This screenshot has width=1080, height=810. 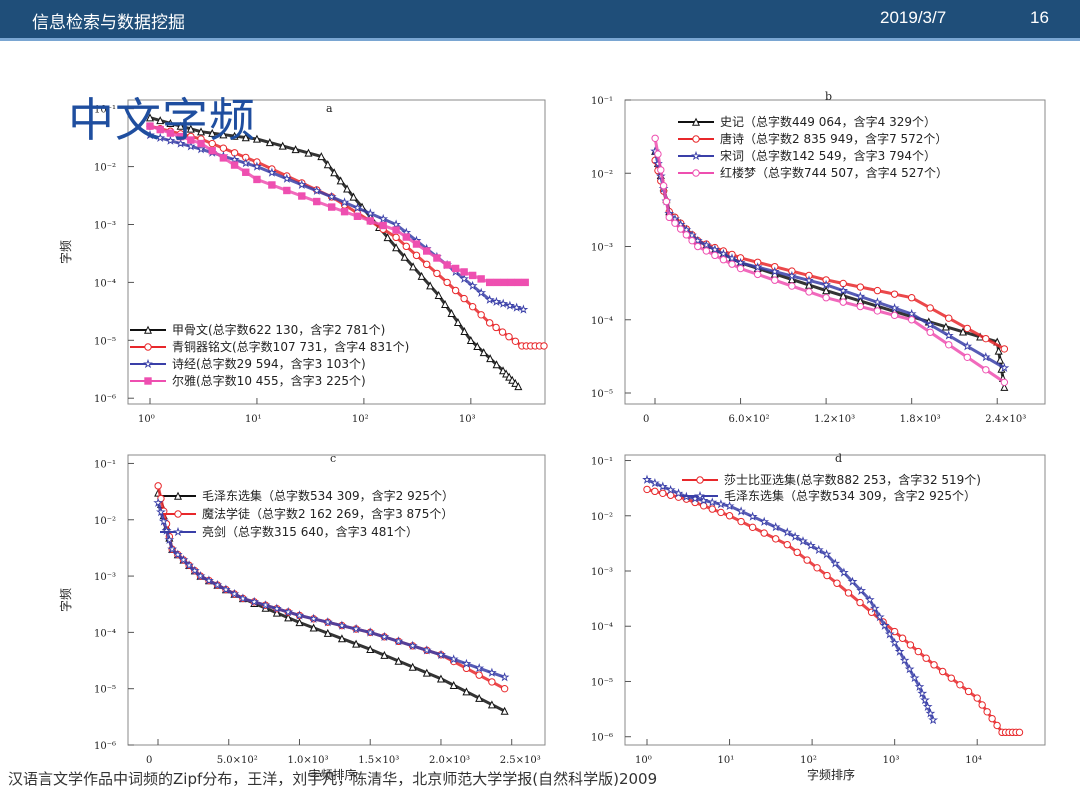 What do you see at coordinates (328, 495) in the screenshot?
I see `legend-entry: 毛泽东选集（总字数534 309，含字2 925个）` at bounding box center [328, 495].